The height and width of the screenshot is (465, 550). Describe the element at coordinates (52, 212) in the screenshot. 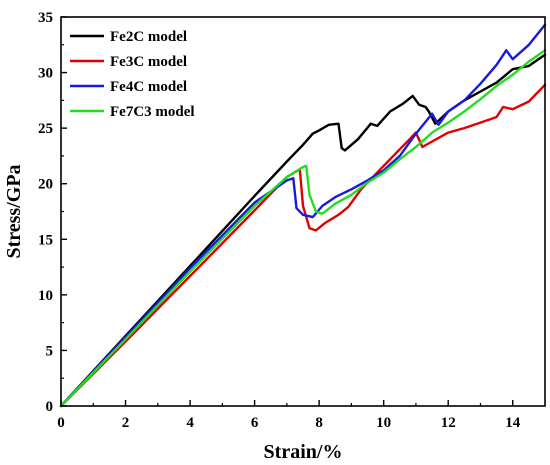

I see `y-axis-ticks: 0 5 10 15 20 25 30 35` at that location.